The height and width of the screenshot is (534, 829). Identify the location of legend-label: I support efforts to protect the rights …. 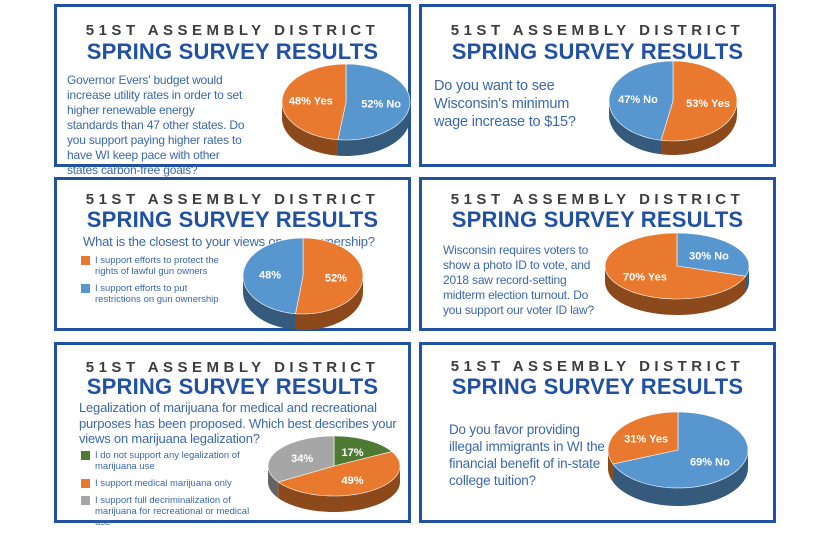
(157, 266).